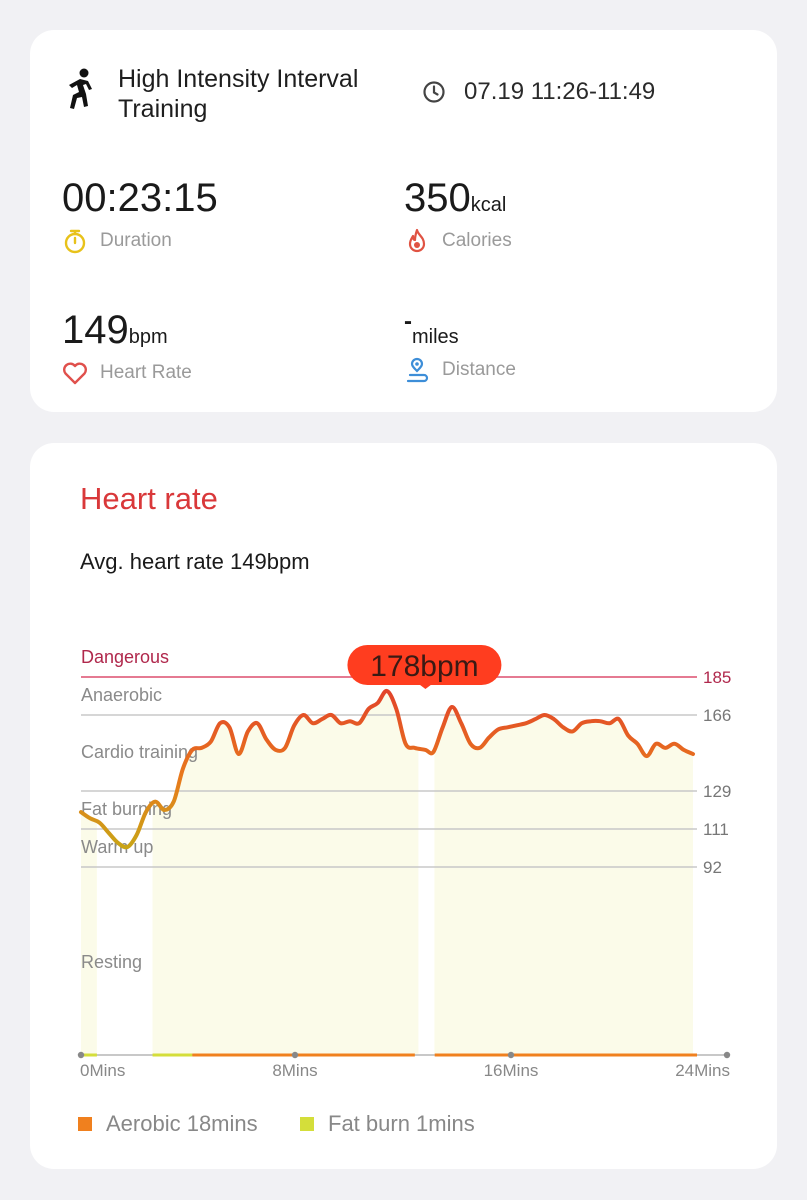 Image resolution: width=807 pixels, height=1200 pixels. What do you see at coordinates (560, 91) in the screenshot?
I see `workout-time-range: 07.19 11:26-11:49` at bounding box center [560, 91].